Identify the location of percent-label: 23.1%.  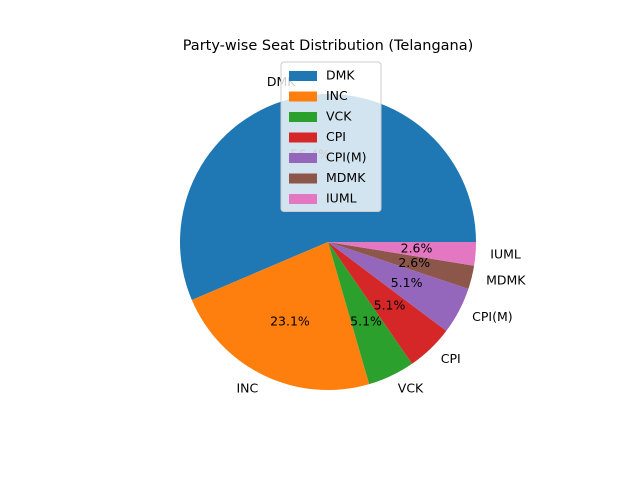
(290, 321).